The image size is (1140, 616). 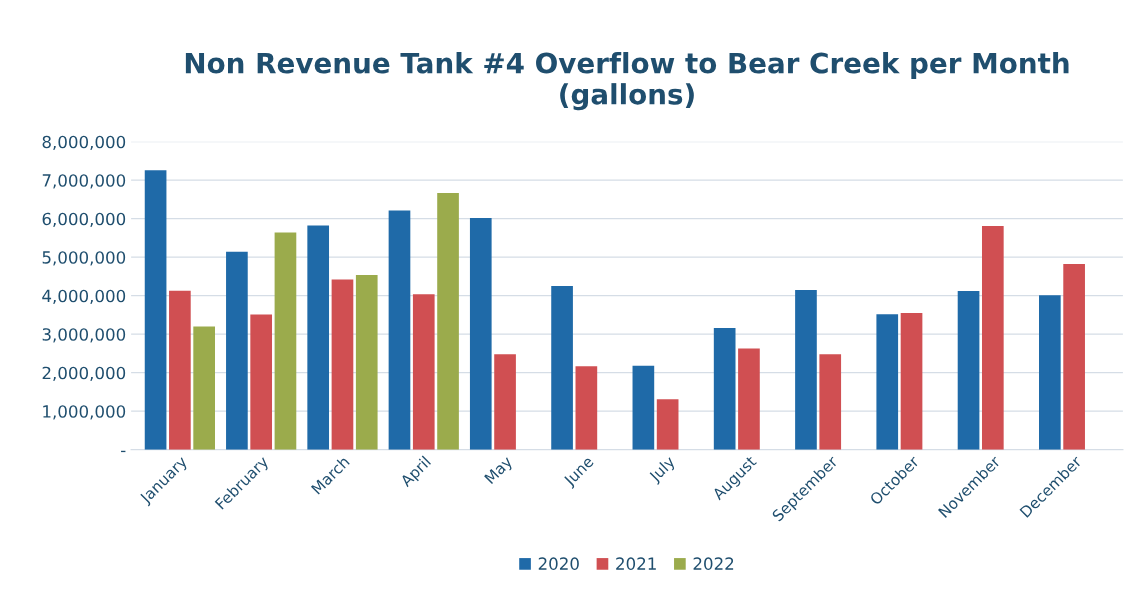 I want to click on y-tick-label: 1,000,000, so click(x=84, y=412).